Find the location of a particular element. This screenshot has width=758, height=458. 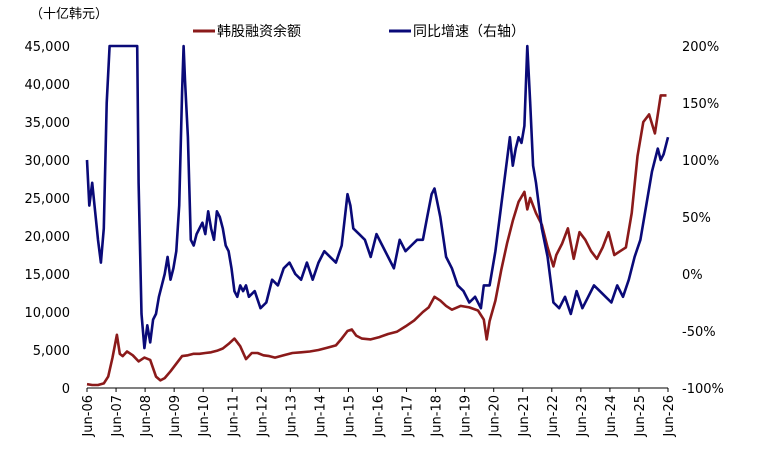

legend: 韩股融资余额 同比增速（右轴） is located at coordinates (359, 31).